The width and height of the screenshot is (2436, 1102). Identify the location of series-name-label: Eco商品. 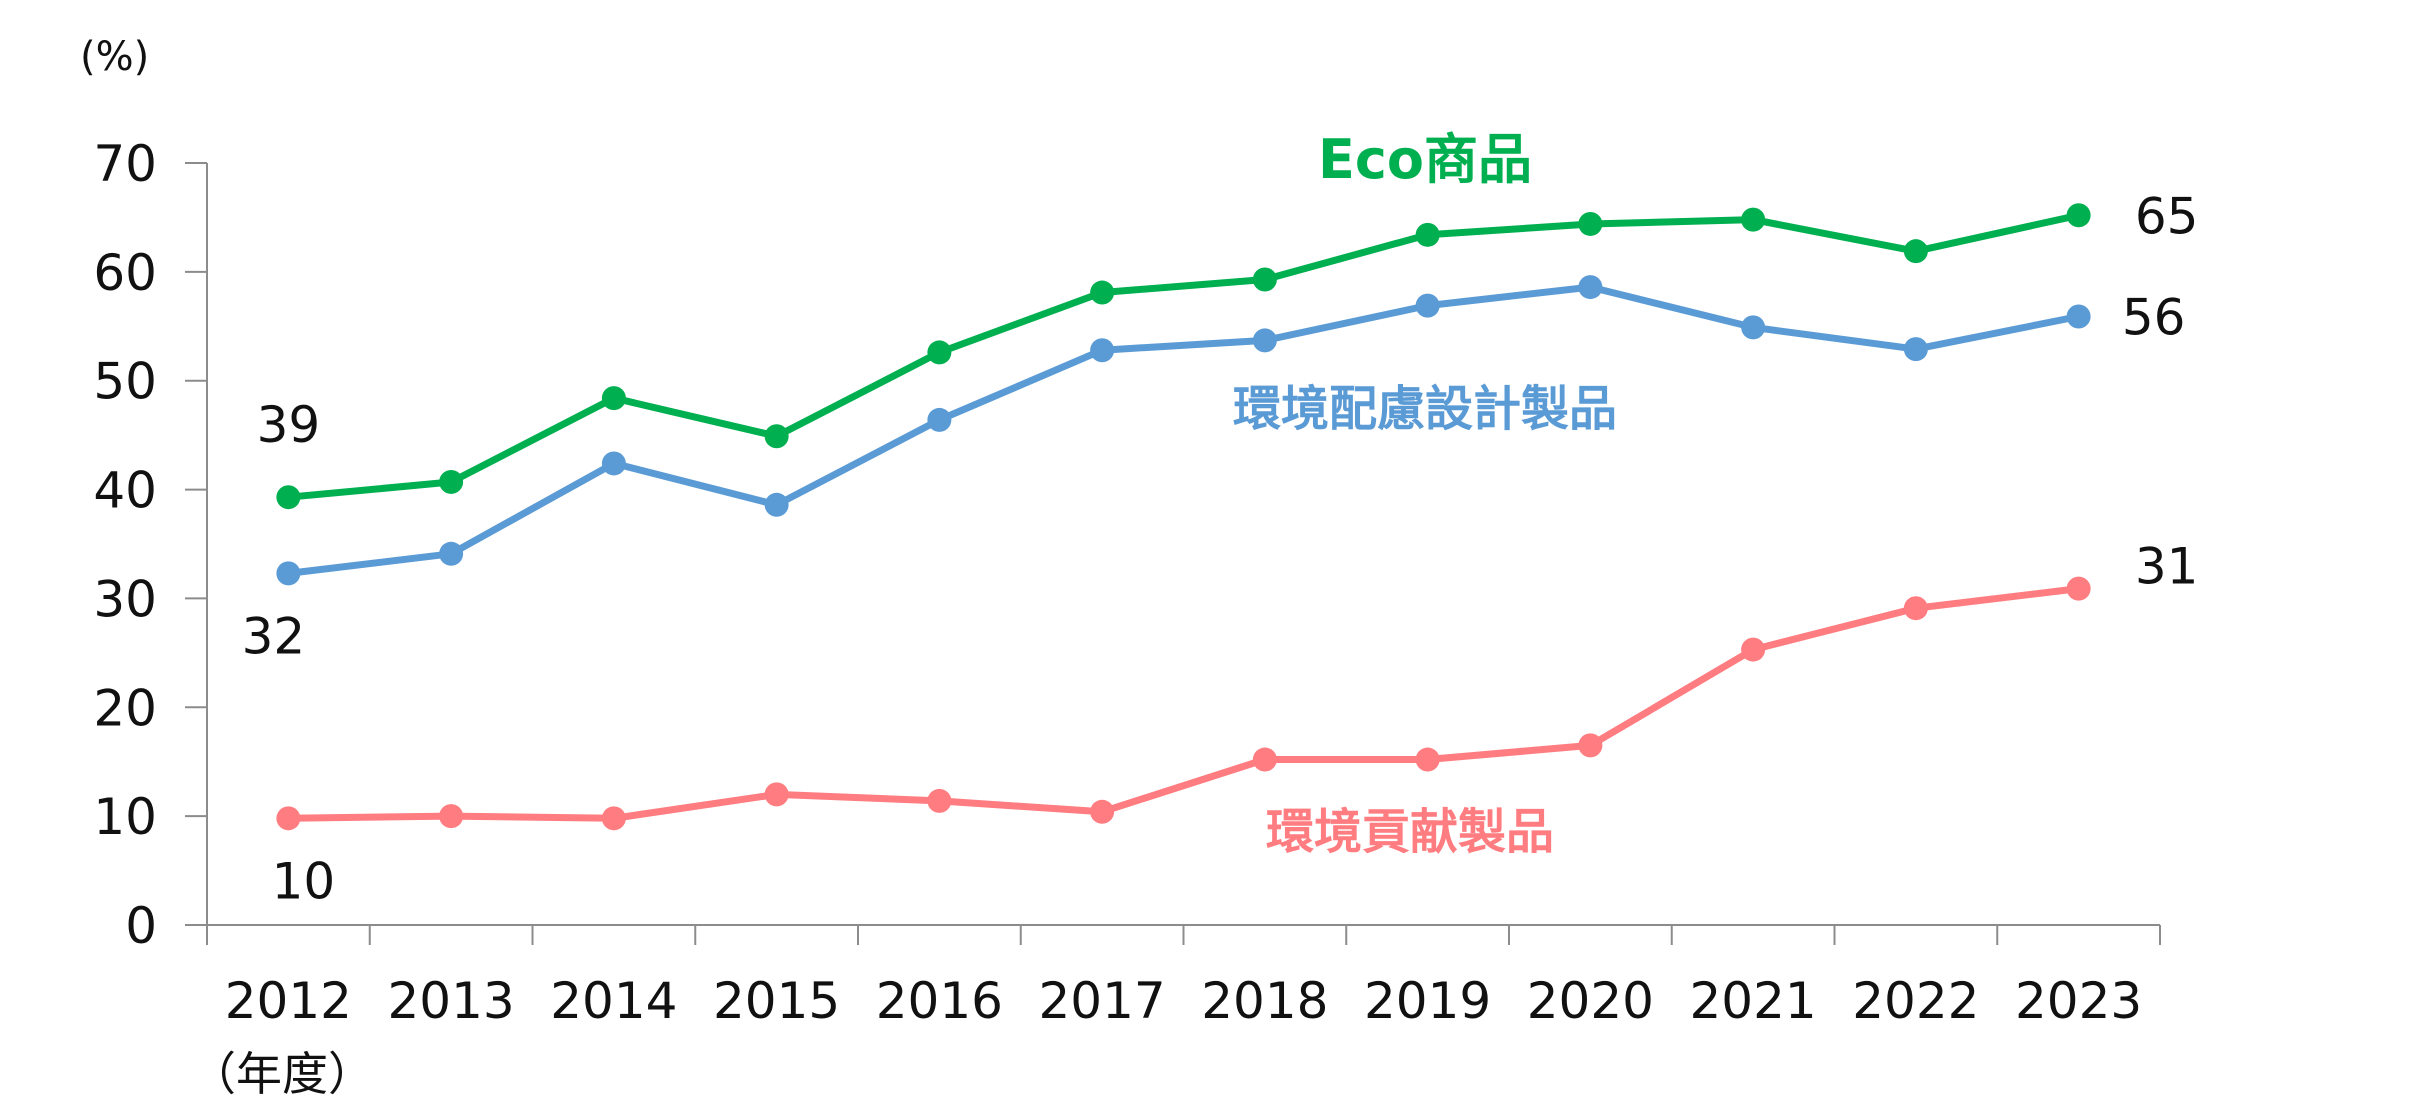
(1425, 159).